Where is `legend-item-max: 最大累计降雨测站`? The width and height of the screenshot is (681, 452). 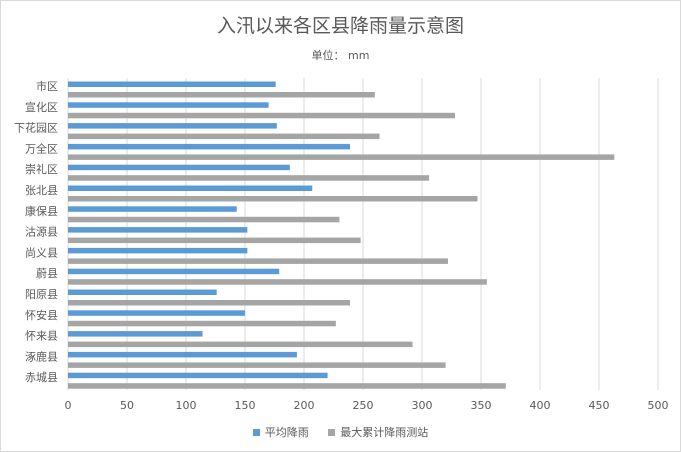
legend-item-max: 最大累计降雨测站 is located at coordinates (378, 432).